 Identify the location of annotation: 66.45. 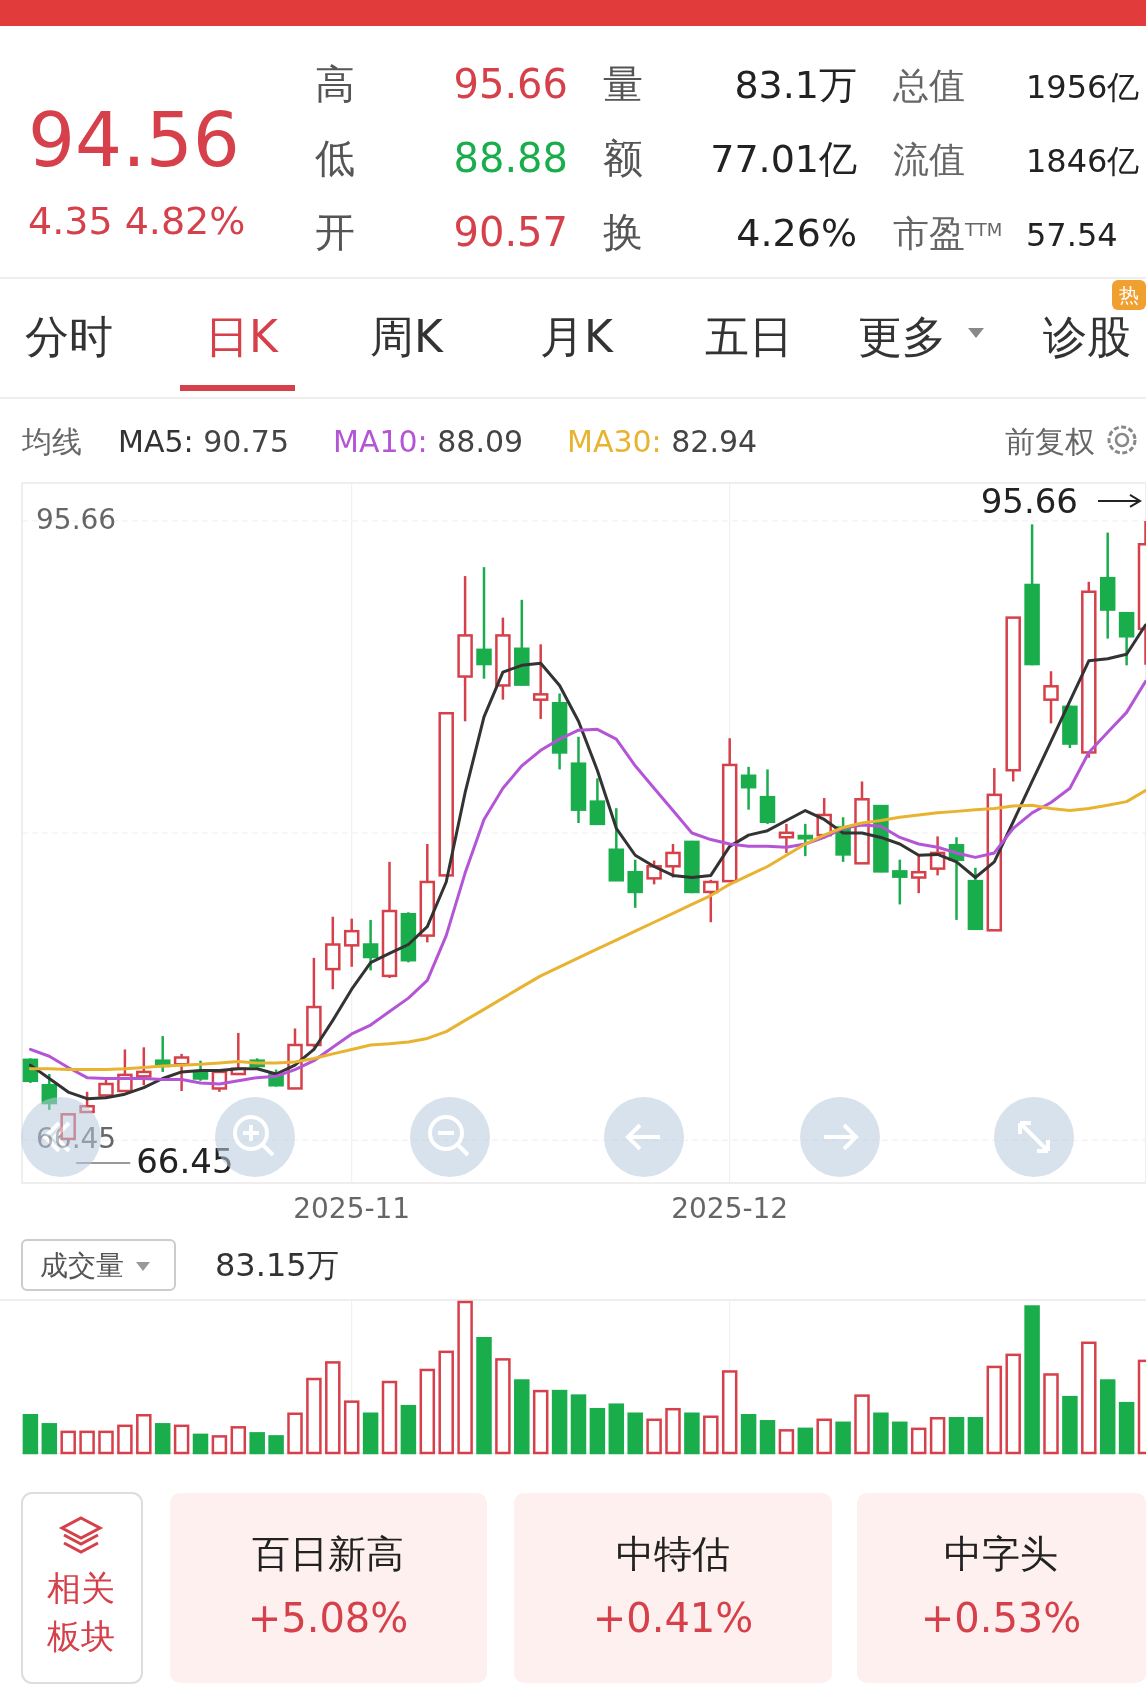
(185, 1160).